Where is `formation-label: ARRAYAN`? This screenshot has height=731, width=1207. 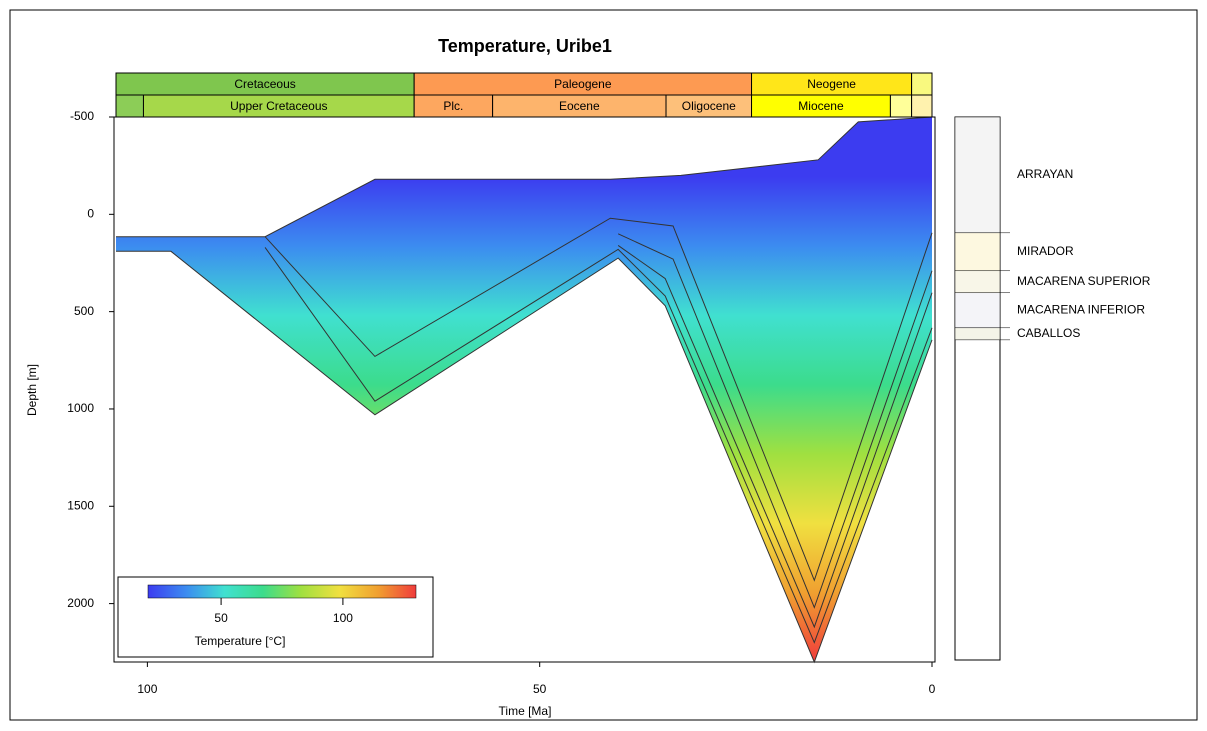
formation-label: ARRAYAN is located at coordinates (1045, 174).